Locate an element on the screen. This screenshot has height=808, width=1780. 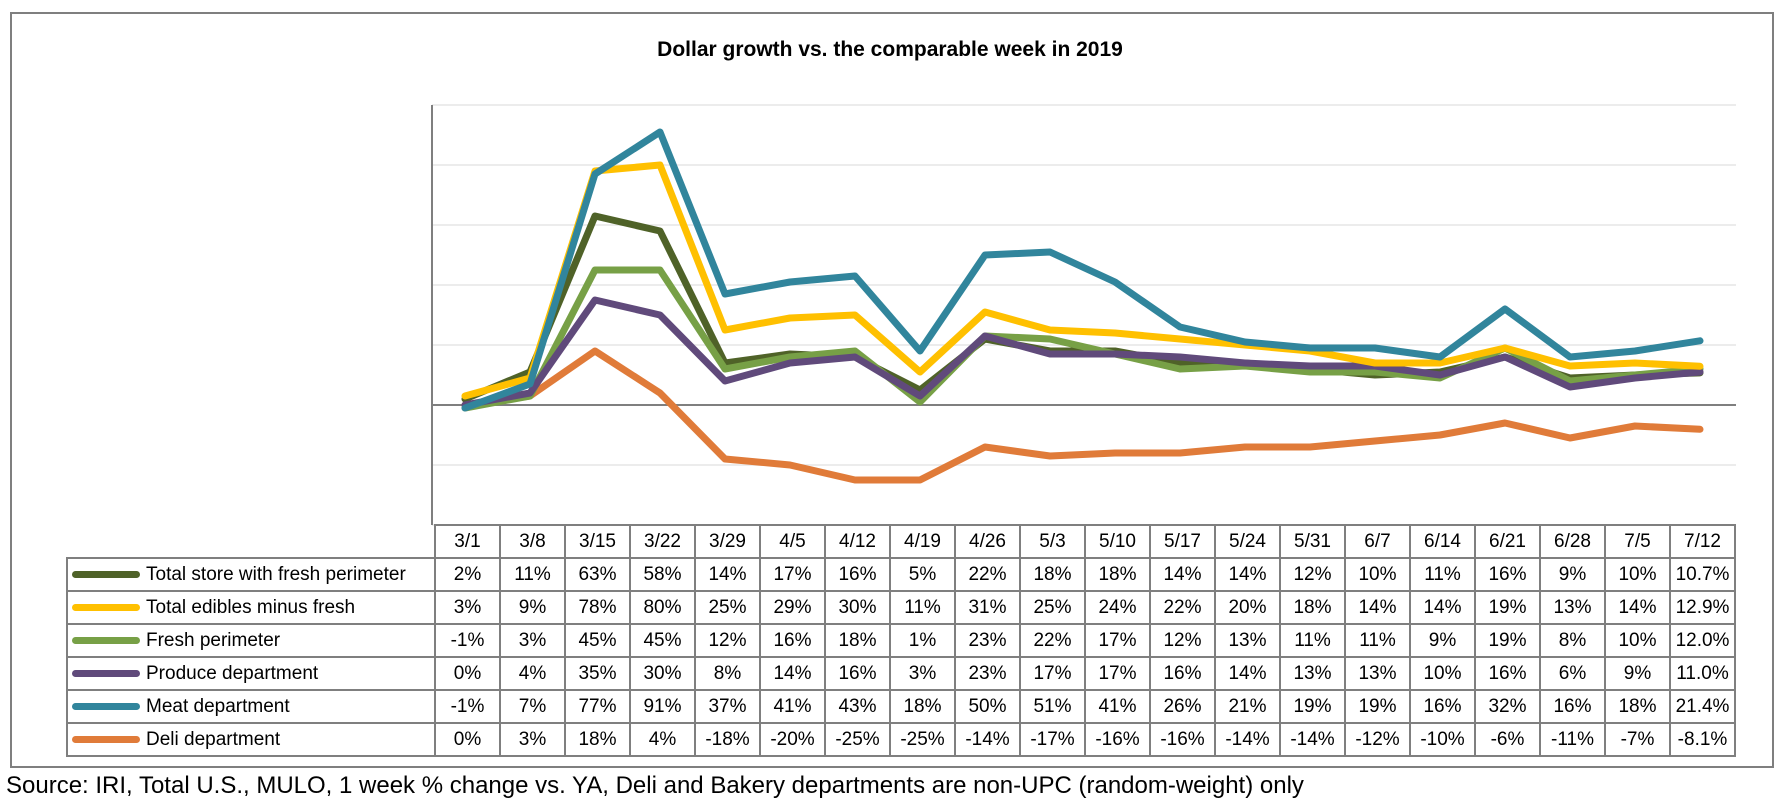
data-label: 43% is located at coordinates (857, 706).